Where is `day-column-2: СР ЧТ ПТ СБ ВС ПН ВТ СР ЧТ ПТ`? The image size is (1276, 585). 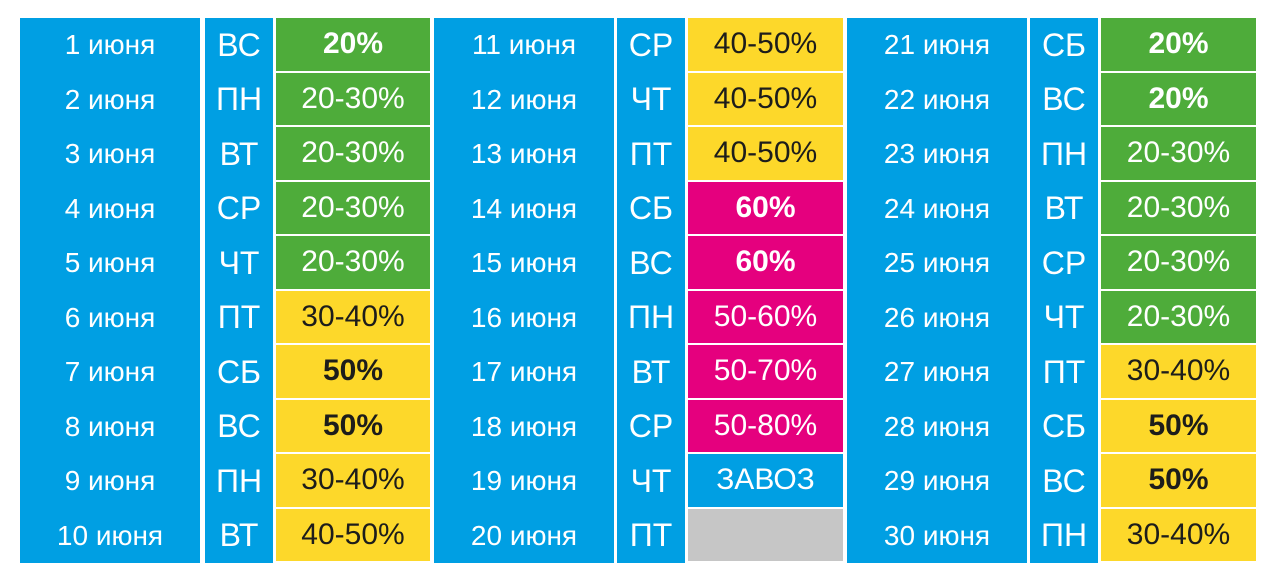
day-column-2: СР ЧТ ПТ СБ ВС ПН ВТ СР ЧТ ПТ is located at coordinates (651, 290).